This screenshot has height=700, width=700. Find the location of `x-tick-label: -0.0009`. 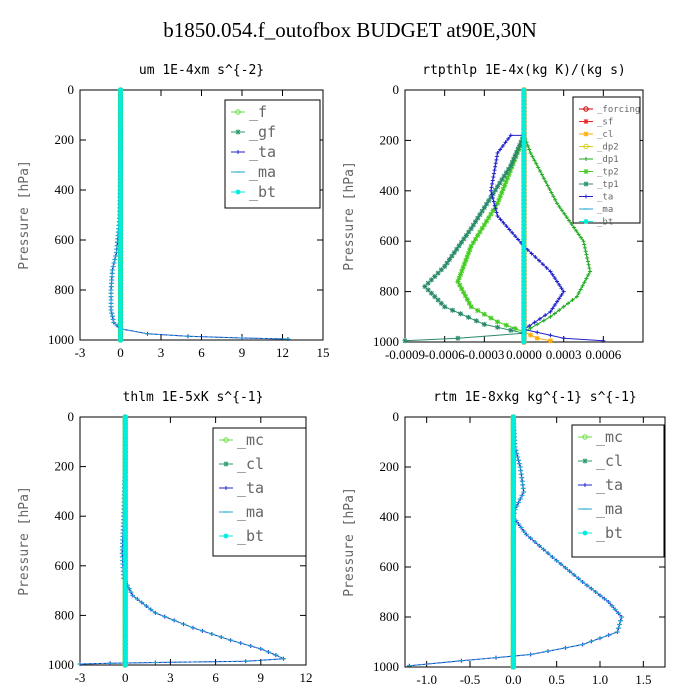

x-tick-label: -0.0009 is located at coordinates (405, 354).